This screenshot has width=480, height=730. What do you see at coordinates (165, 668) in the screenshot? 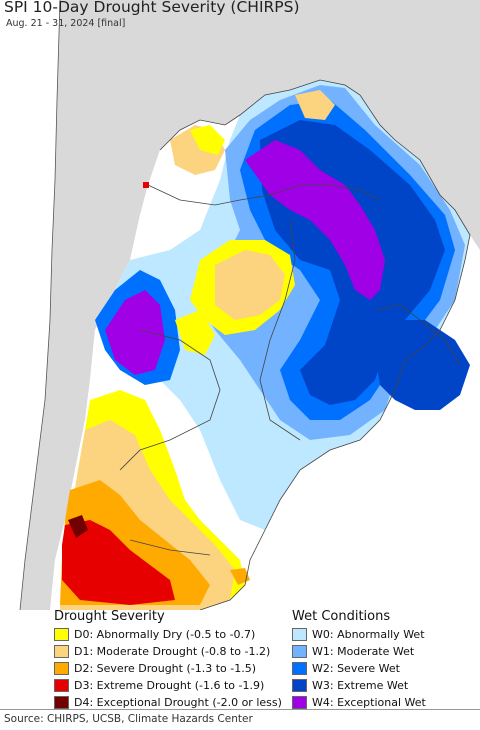
I see `legend-label-d2: D2: Severe Drought (-1.3 to -1.5)` at bounding box center [165, 668].